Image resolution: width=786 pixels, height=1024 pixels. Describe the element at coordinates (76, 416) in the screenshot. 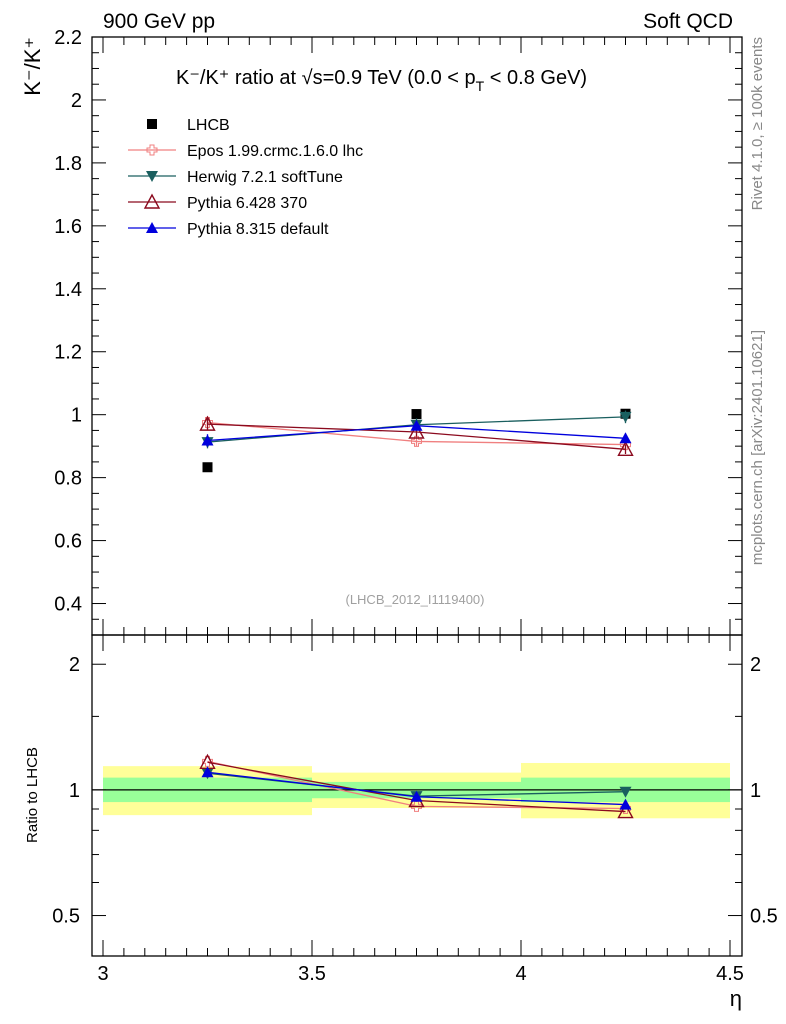

I see `y-tick-label: 1` at that location.